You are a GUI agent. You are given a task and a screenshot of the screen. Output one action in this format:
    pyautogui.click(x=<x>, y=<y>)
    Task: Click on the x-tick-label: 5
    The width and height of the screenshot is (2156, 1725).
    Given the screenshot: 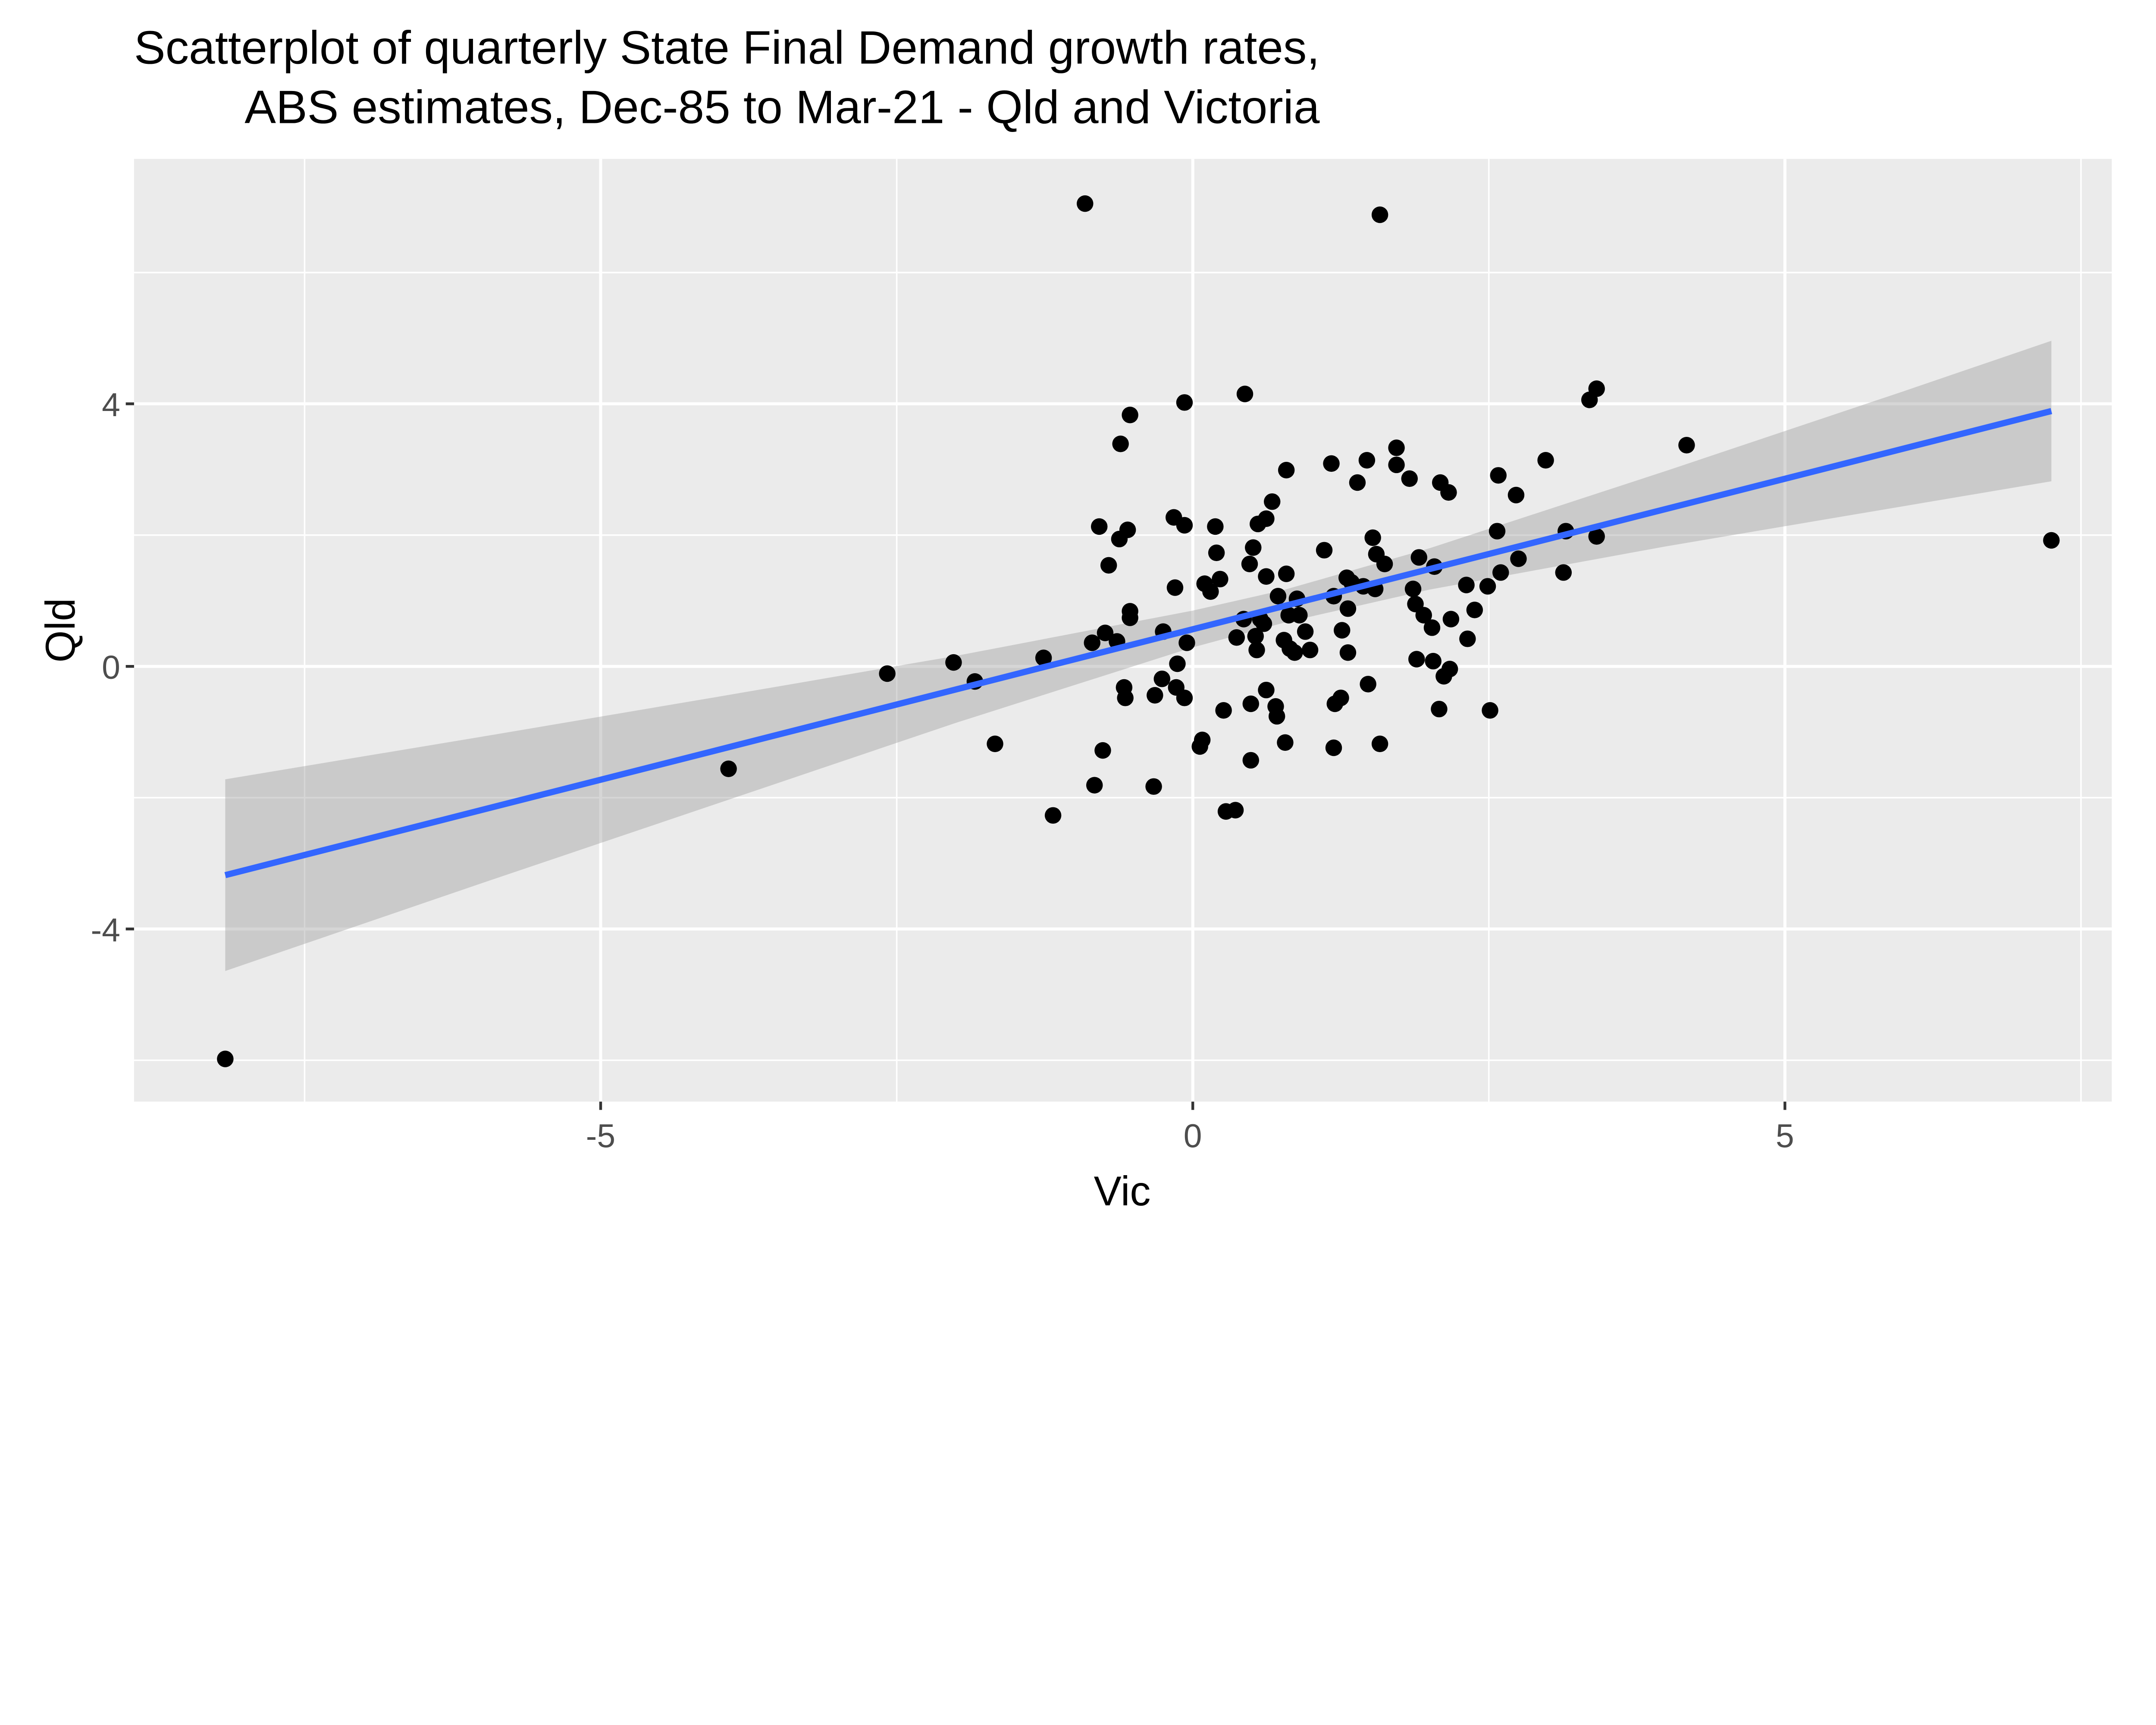 What is the action you would take?
    pyautogui.click(x=1785, y=1135)
    